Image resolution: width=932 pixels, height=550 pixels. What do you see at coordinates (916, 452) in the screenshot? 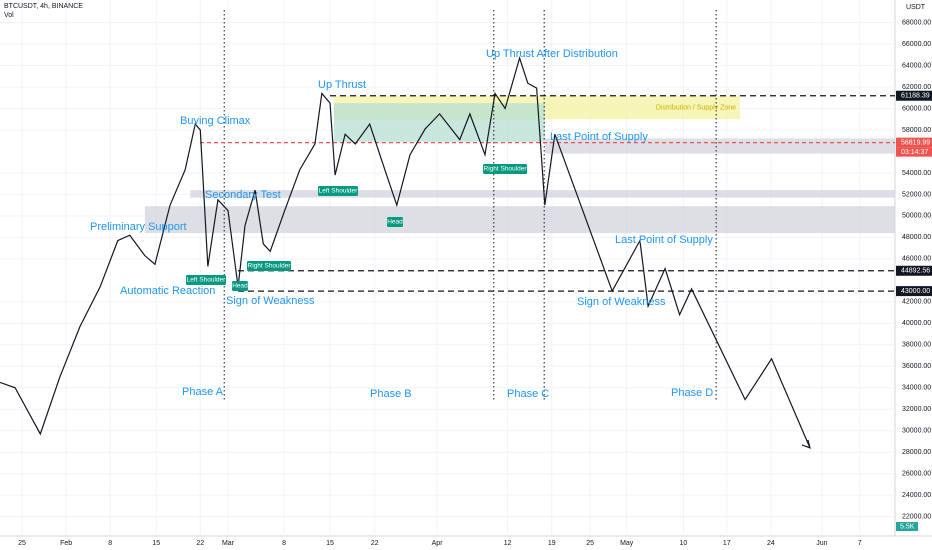
I see `y-tick-label: 28000.00` at bounding box center [916, 452].